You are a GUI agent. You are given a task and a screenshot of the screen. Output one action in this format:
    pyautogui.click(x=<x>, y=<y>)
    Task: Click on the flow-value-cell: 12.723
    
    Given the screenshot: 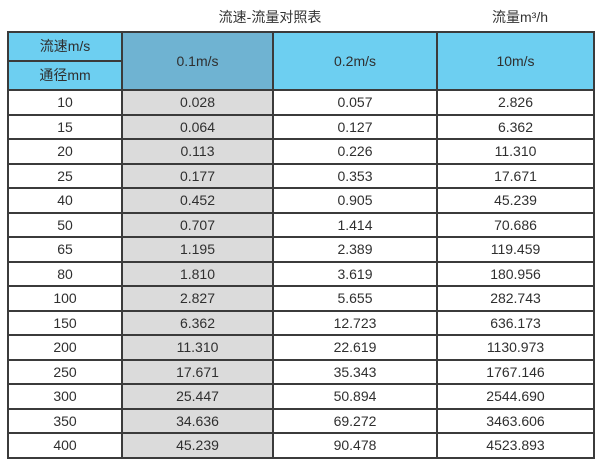 What is the action you would take?
    pyautogui.click(x=355, y=322)
    